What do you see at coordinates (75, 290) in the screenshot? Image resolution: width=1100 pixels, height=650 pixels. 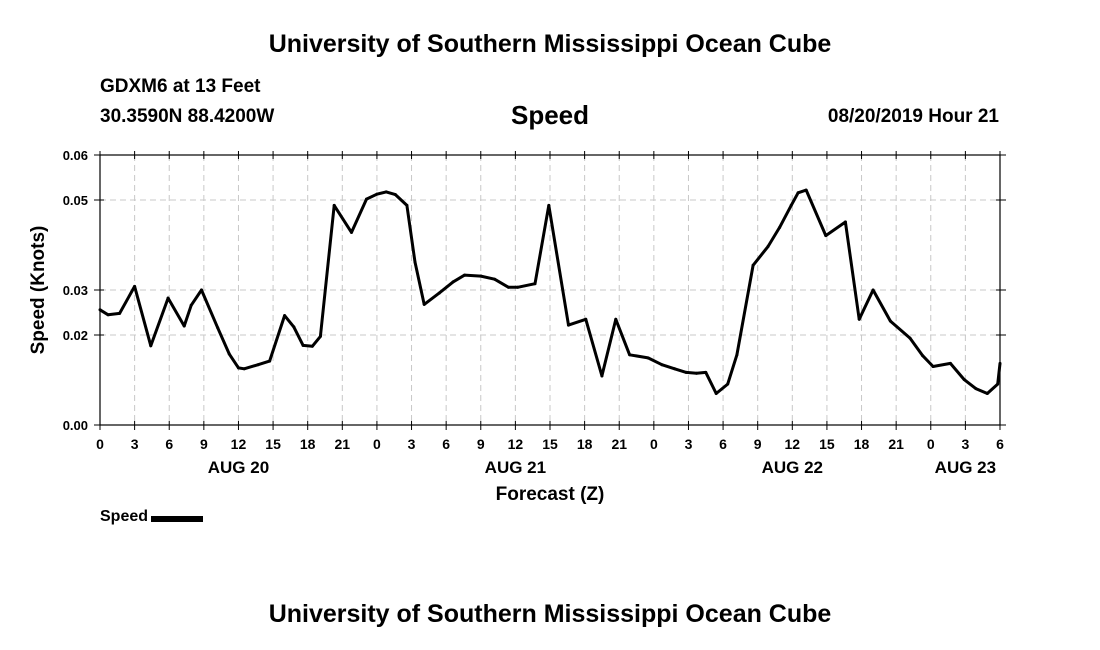 I see `y-tick-label: 0.03` at bounding box center [75, 290].